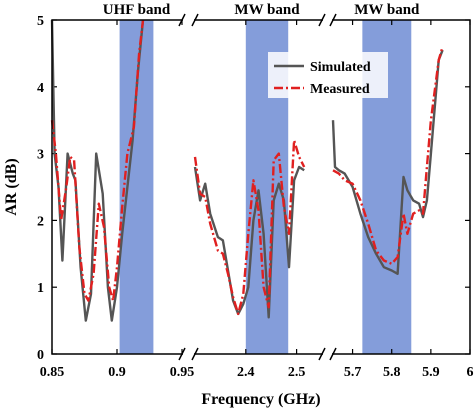 Image resolution: width=474 pixels, height=410 pixels. I want to click on x-tick-label: 5.9, so click(431, 372).